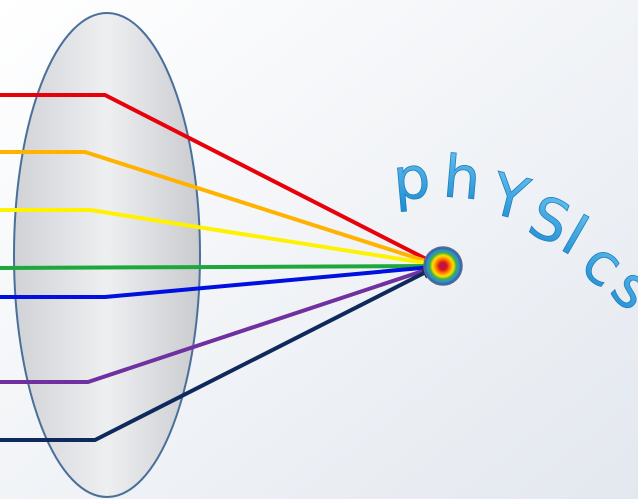  Describe the element at coordinates (411, 178) in the screenshot. I see `title-letter: p` at that location.